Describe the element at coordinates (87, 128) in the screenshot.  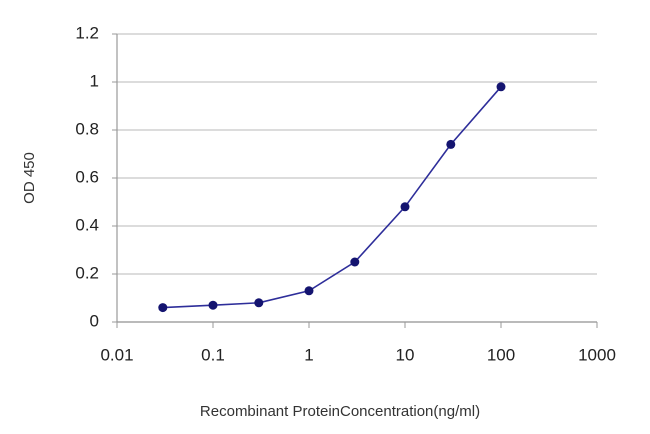
I see `y-tick-label: 0.8` at that location.